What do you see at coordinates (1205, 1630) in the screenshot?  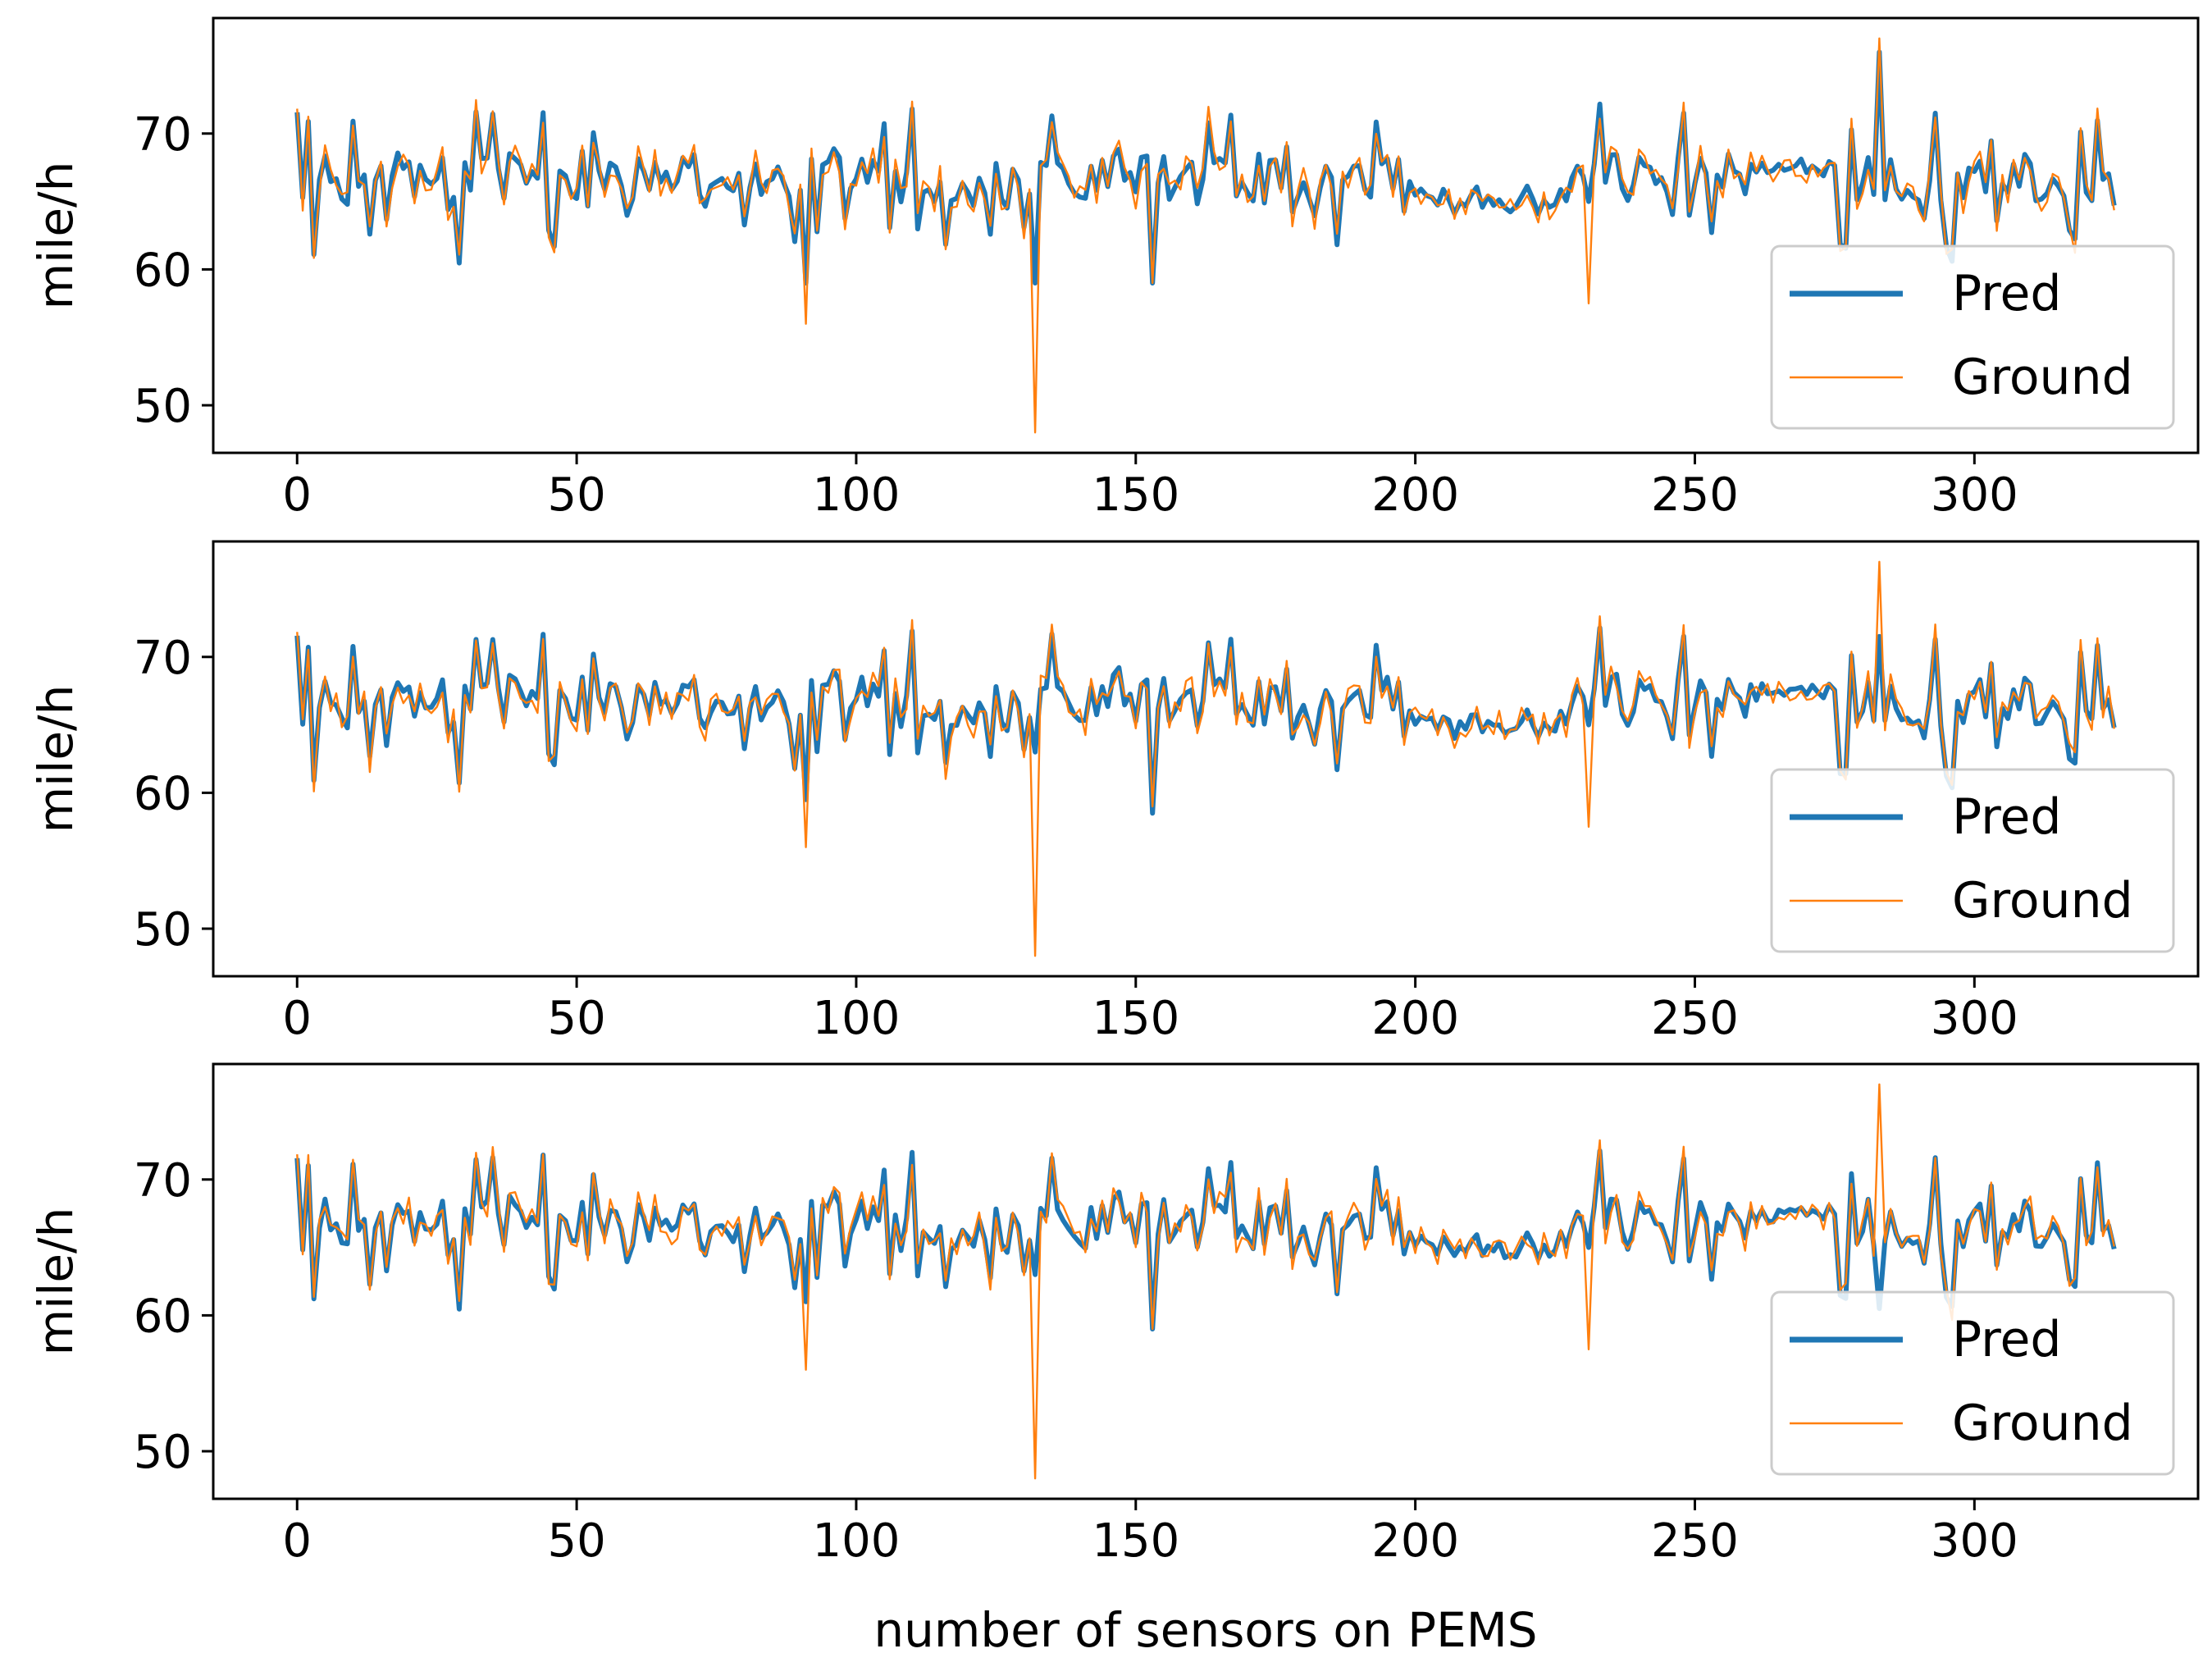 I see `x-axis-label: number of sensors on PEMS` at bounding box center [1205, 1630].